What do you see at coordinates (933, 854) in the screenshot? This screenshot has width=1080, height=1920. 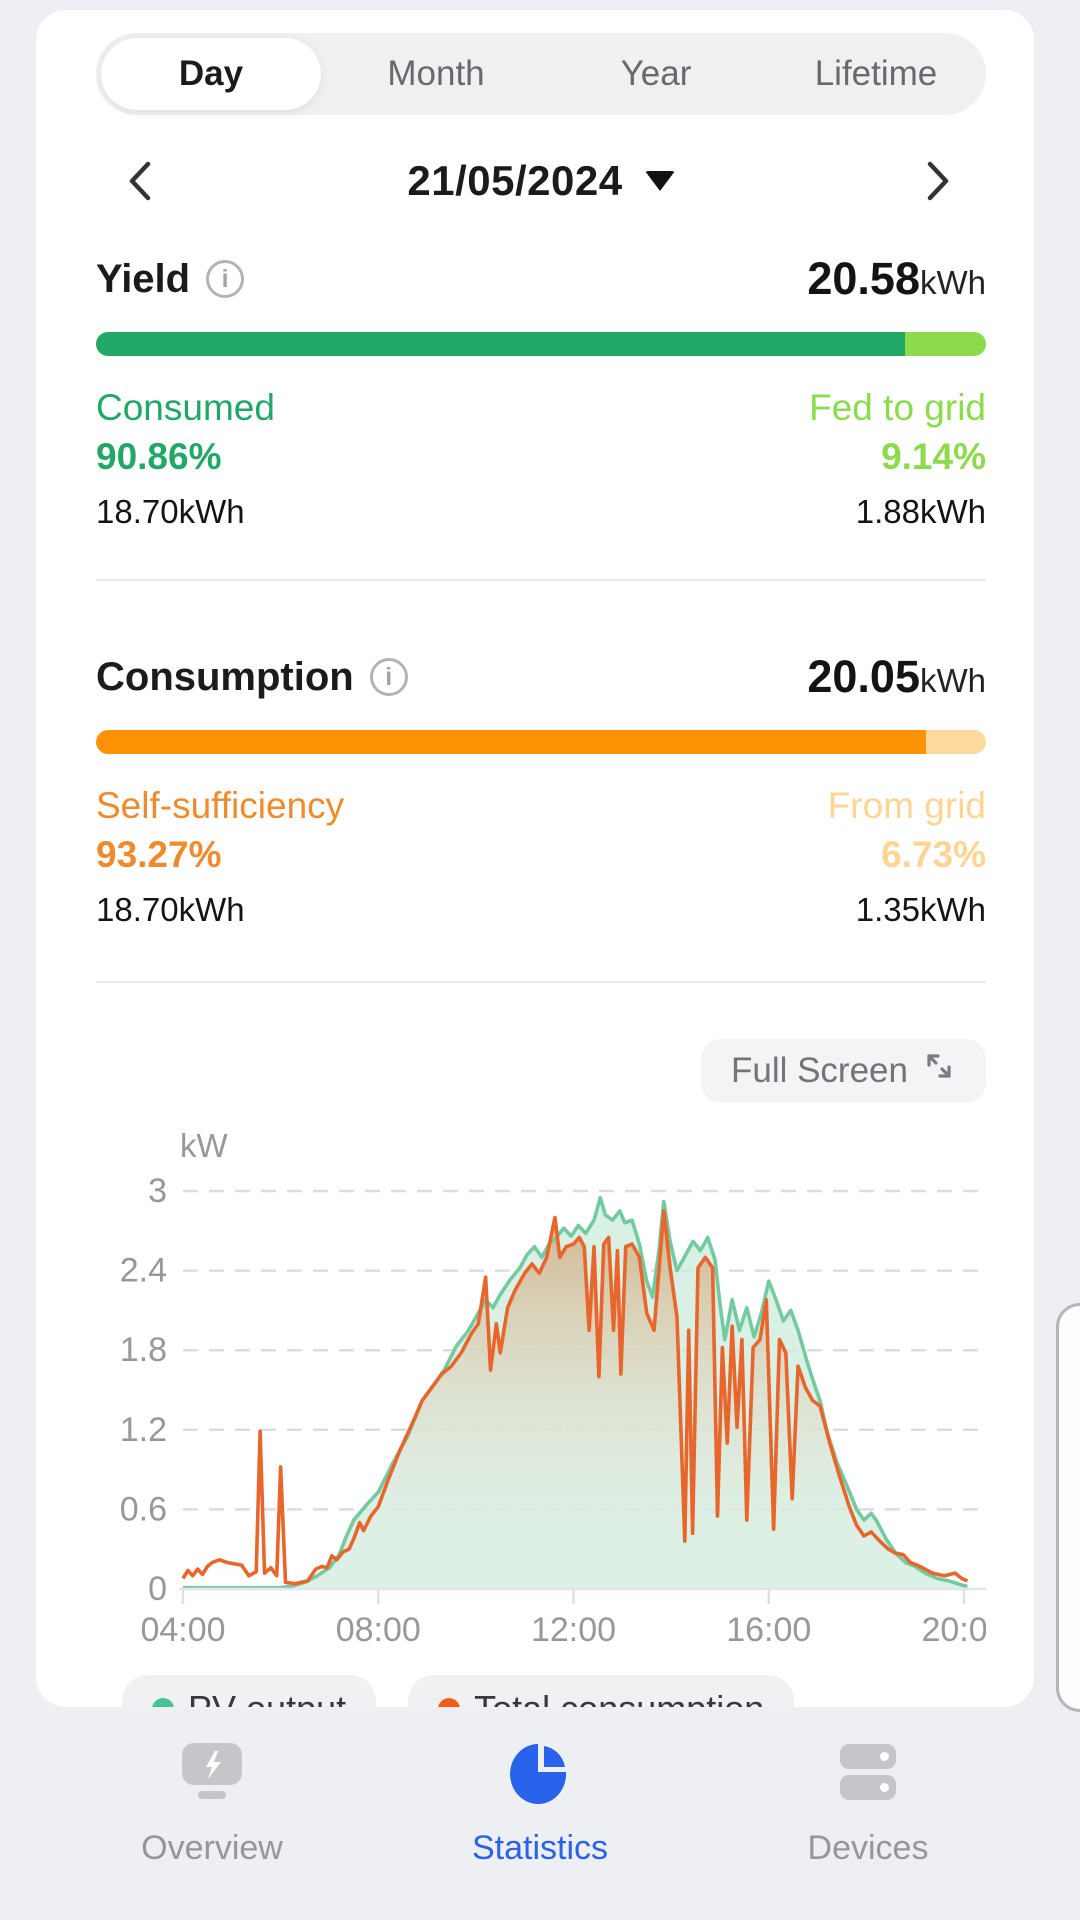 I see `from-grid-percent: 6.73%` at bounding box center [933, 854].